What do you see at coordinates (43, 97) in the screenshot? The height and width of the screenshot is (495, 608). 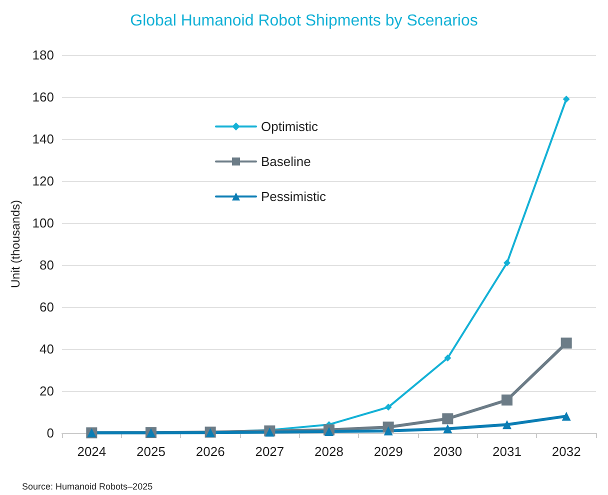 I see `y-tick-label: 160` at bounding box center [43, 97].